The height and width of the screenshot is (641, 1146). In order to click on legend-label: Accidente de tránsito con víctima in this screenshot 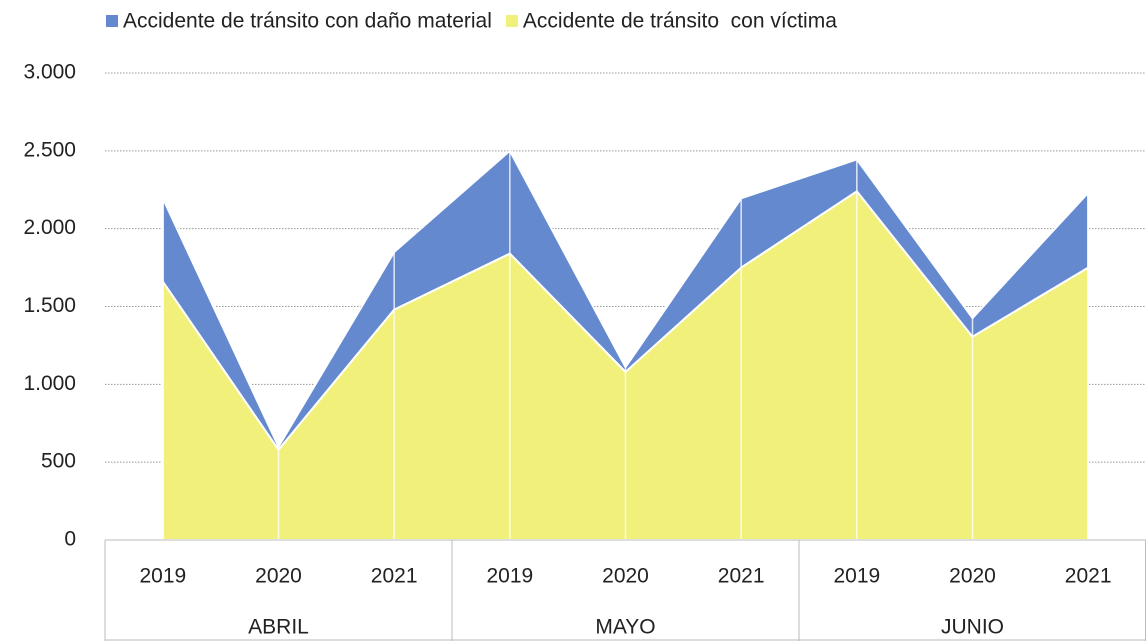, I will do `click(680, 21)`.